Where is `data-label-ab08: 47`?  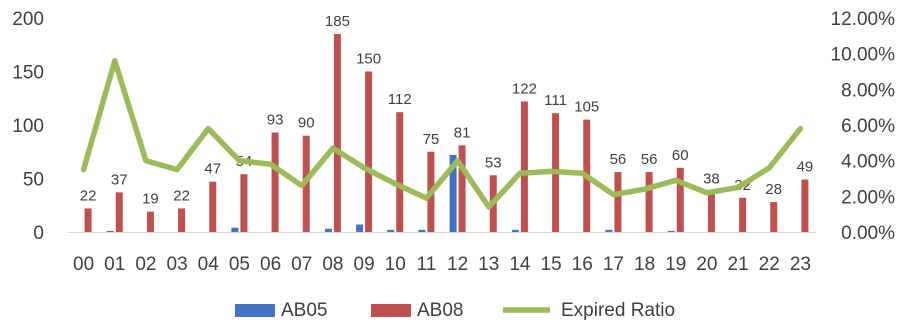
data-label-ab08: 47 is located at coordinates (212, 169).